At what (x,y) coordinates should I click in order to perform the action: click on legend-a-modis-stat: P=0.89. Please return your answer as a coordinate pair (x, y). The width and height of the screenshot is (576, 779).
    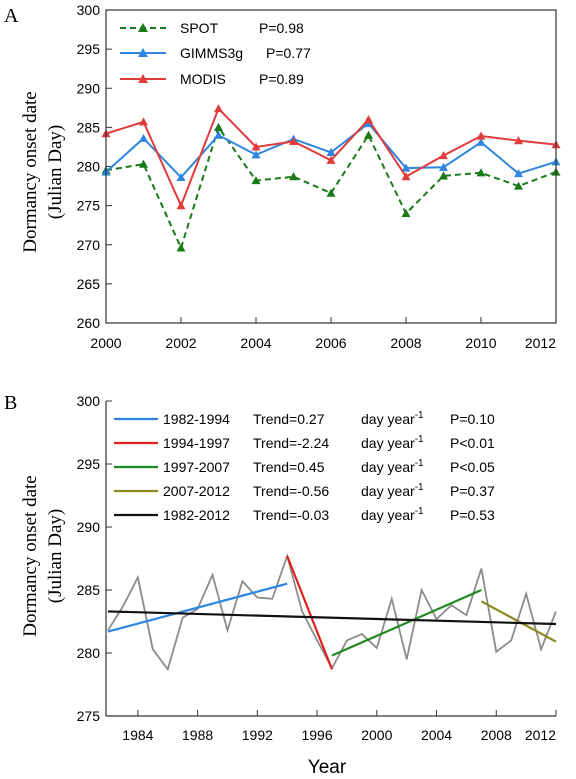
    Looking at the image, I should click on (281, 79).